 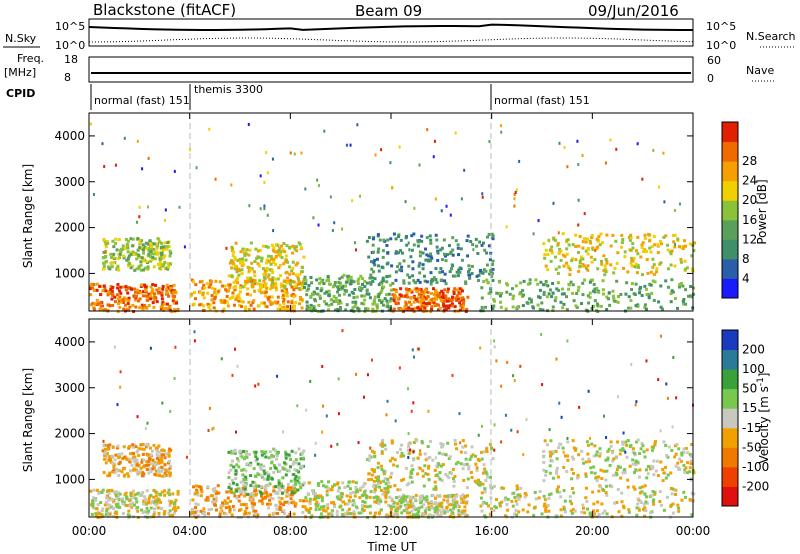 I want to click on y-tick-label: 3000, so click(x=69, y=182).